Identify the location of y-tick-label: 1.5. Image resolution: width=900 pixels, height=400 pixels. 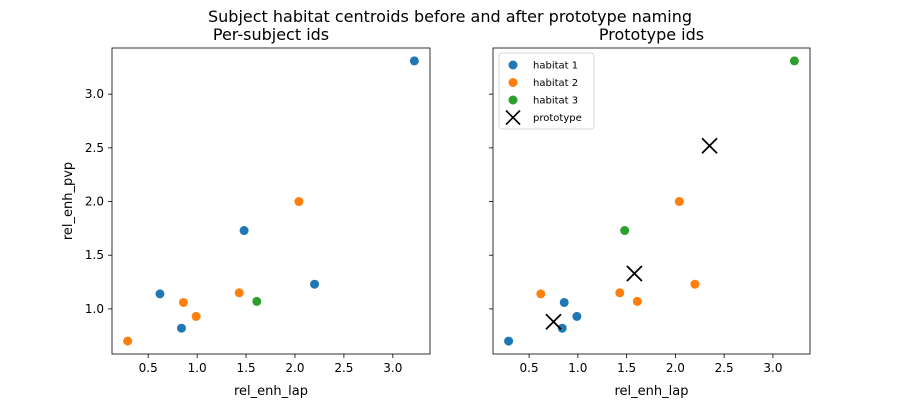
(94, 255).